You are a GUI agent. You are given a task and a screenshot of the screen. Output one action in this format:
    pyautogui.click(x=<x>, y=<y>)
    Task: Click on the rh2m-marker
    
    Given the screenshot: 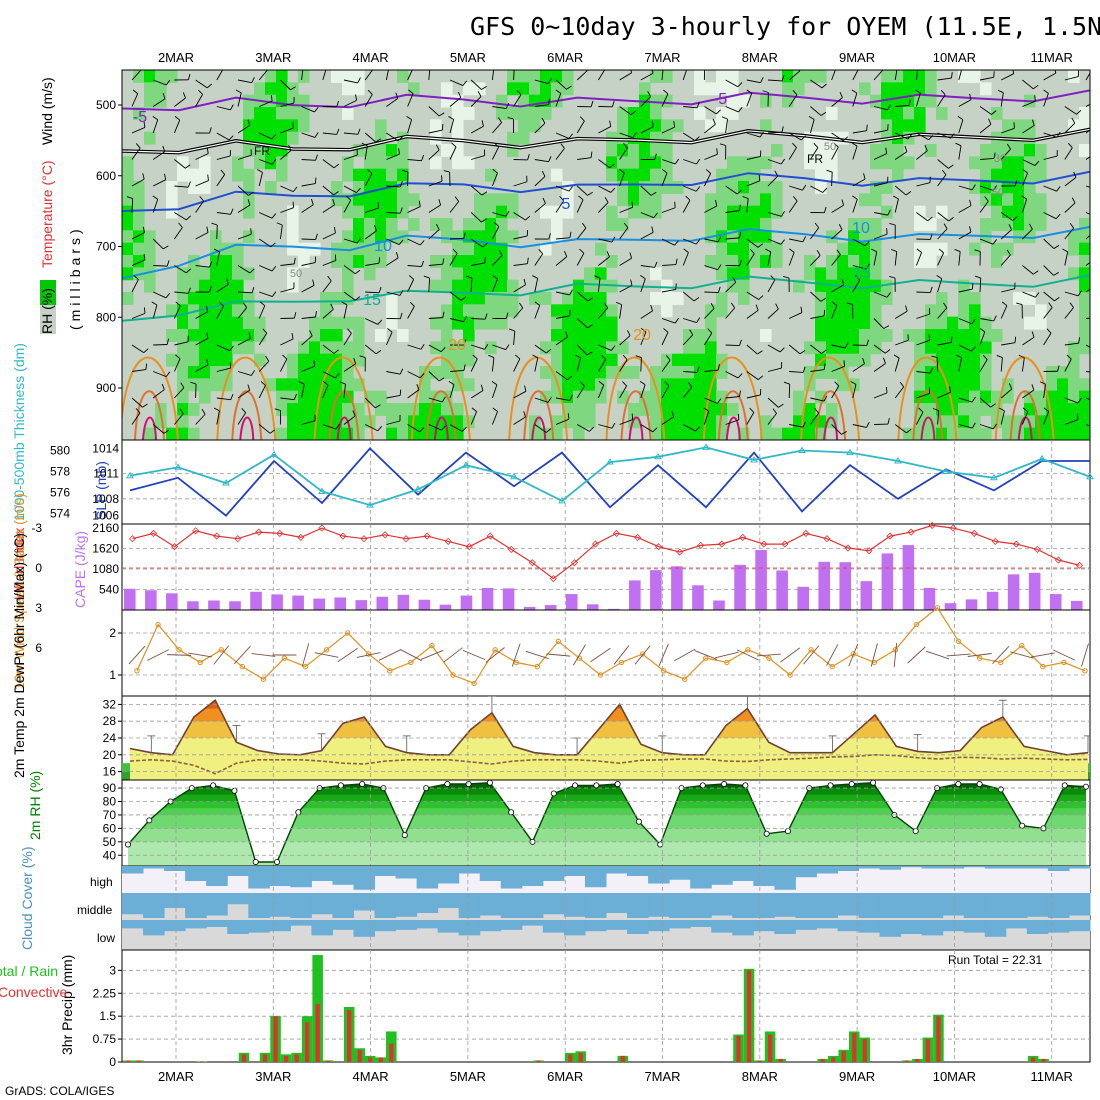 What is the action you would take?
    pyautogui.click(x=1022, y=825)
    